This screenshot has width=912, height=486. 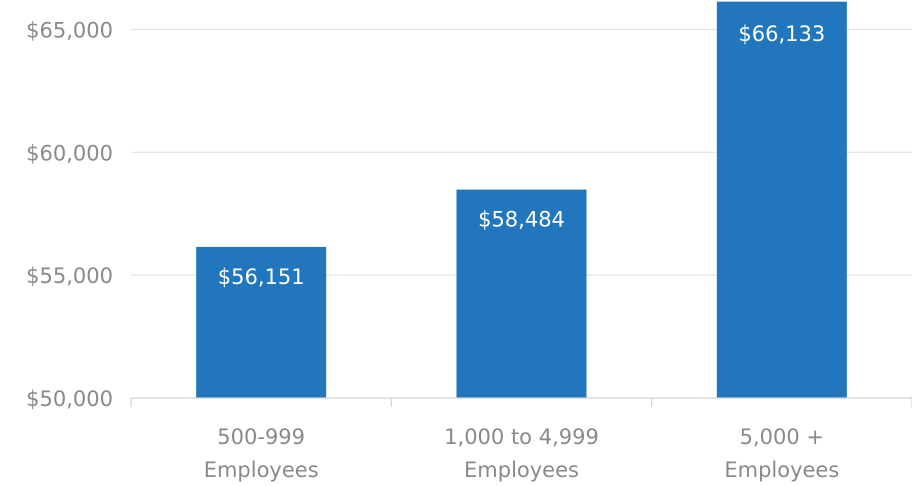 I want to click on y-tick-label: $65,000, so click(x=69, y=30).